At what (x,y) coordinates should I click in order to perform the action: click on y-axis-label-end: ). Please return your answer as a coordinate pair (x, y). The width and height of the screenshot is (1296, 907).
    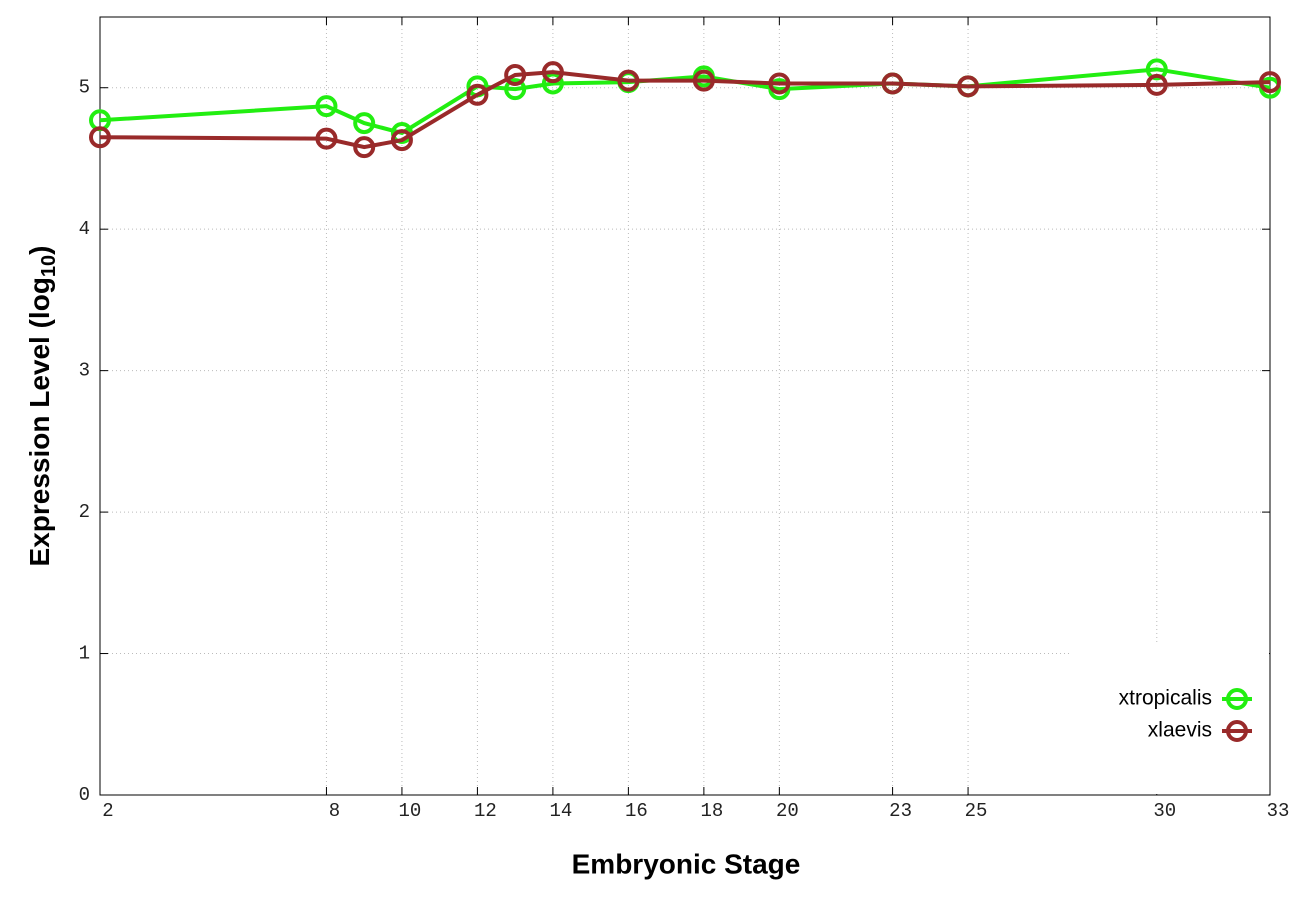
    Looking at the image, I should click on (39, 250).